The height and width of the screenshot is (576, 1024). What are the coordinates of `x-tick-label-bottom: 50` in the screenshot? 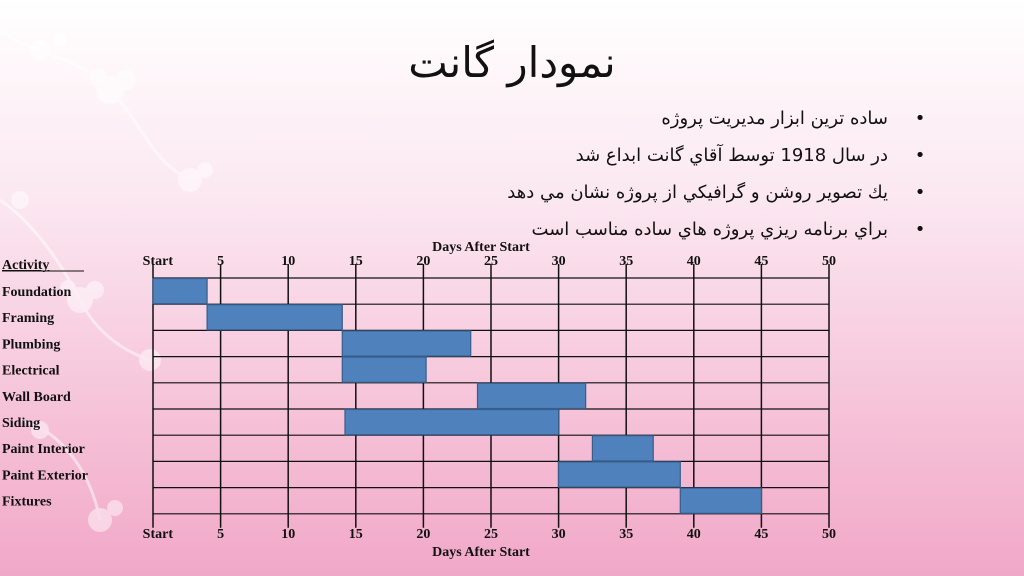 It's located at (829, 534).